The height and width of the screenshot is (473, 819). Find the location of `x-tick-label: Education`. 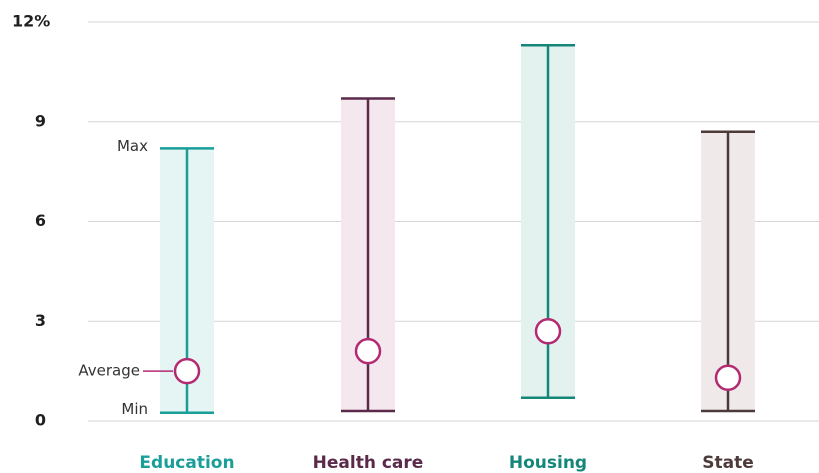

x-tick-label: Education is located at coordinates (186, 463).